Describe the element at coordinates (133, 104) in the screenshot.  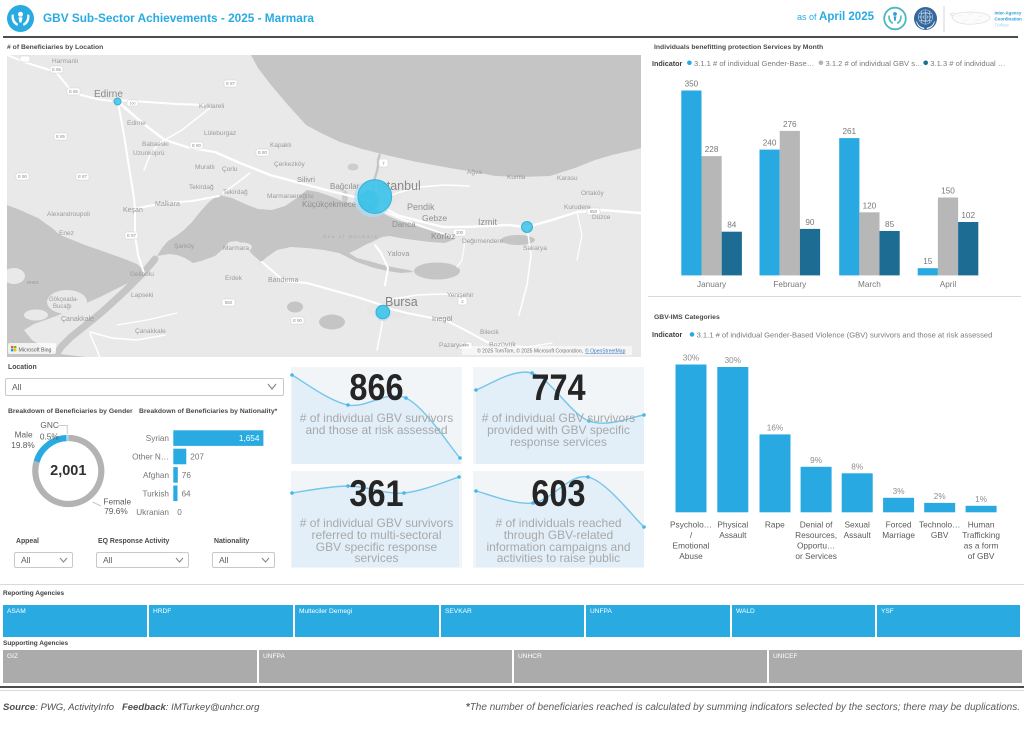
I see `svg-text: 100` at that location.